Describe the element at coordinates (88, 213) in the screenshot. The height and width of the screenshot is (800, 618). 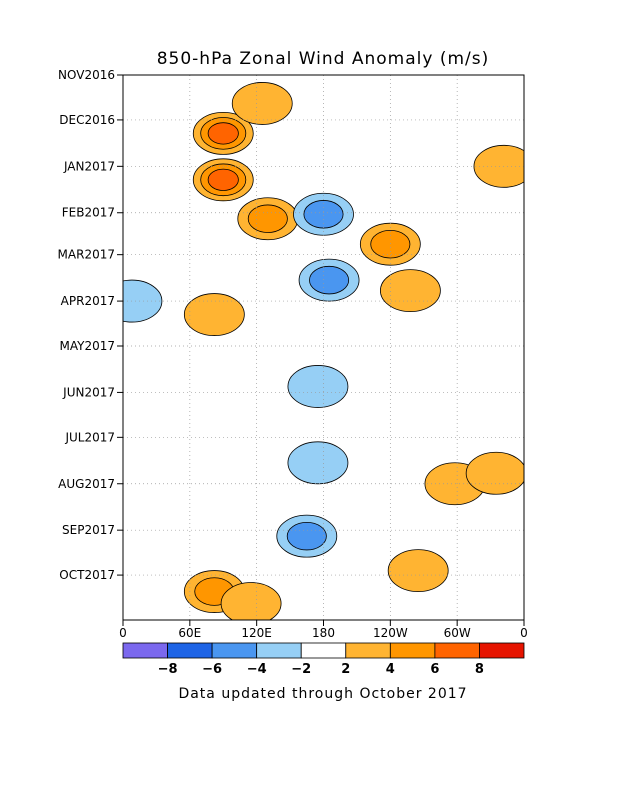
I see `y-tick-label: FEB2017` at that location.